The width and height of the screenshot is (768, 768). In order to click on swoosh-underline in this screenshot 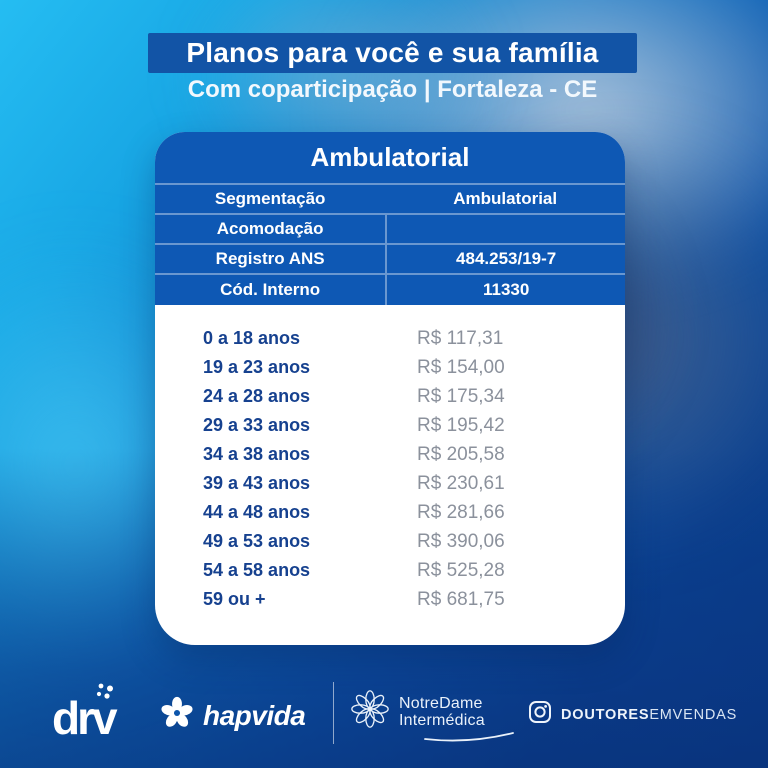, I will do `click(469, 738)`.